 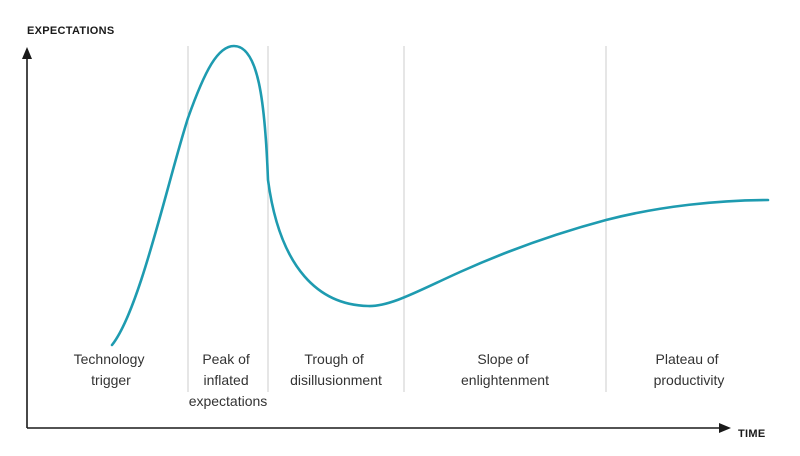 What do you see at coordinates (505, 369) in the screenshot?
I see `phase-label-slope-of-enlightenment: Slope of enlightenment` at bounding box center [505, 369].